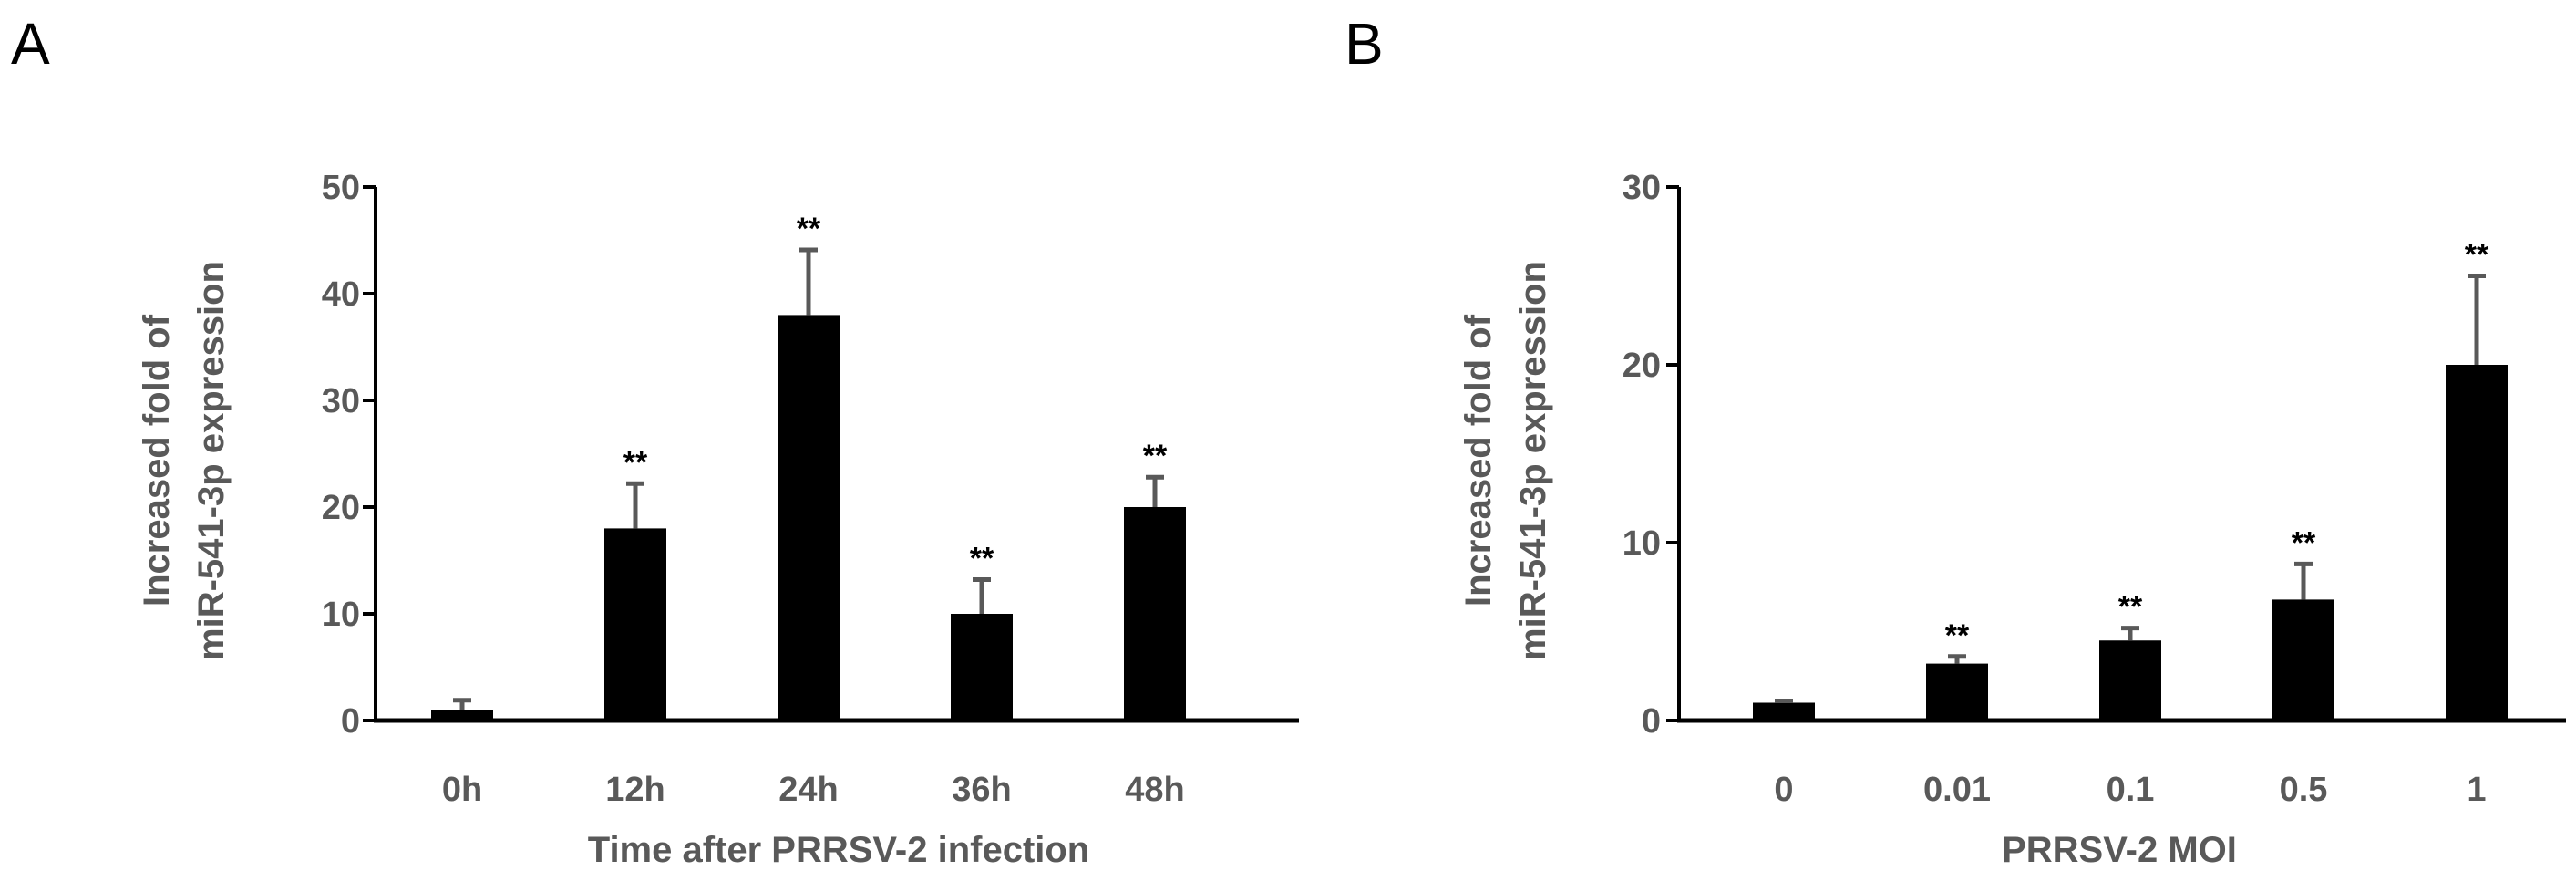 Image resolution: width=2576 pixels, height=881 pixels. What do you see at coordinates (1642, 543) in the screenshot?
I see `y-tick-label-b: 10` at bounding box center [1642, 543].